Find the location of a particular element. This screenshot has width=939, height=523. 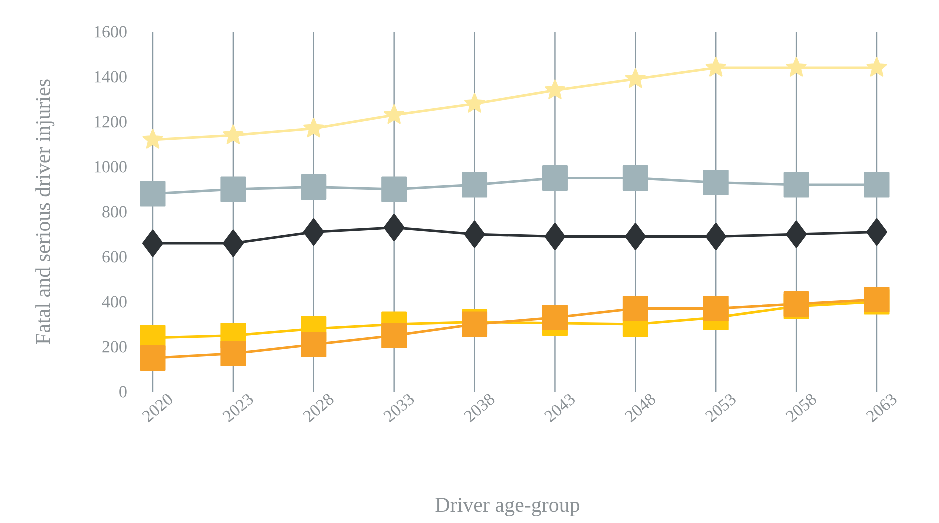

y-tick-label: 1600 is located at coordinates (110, 32).